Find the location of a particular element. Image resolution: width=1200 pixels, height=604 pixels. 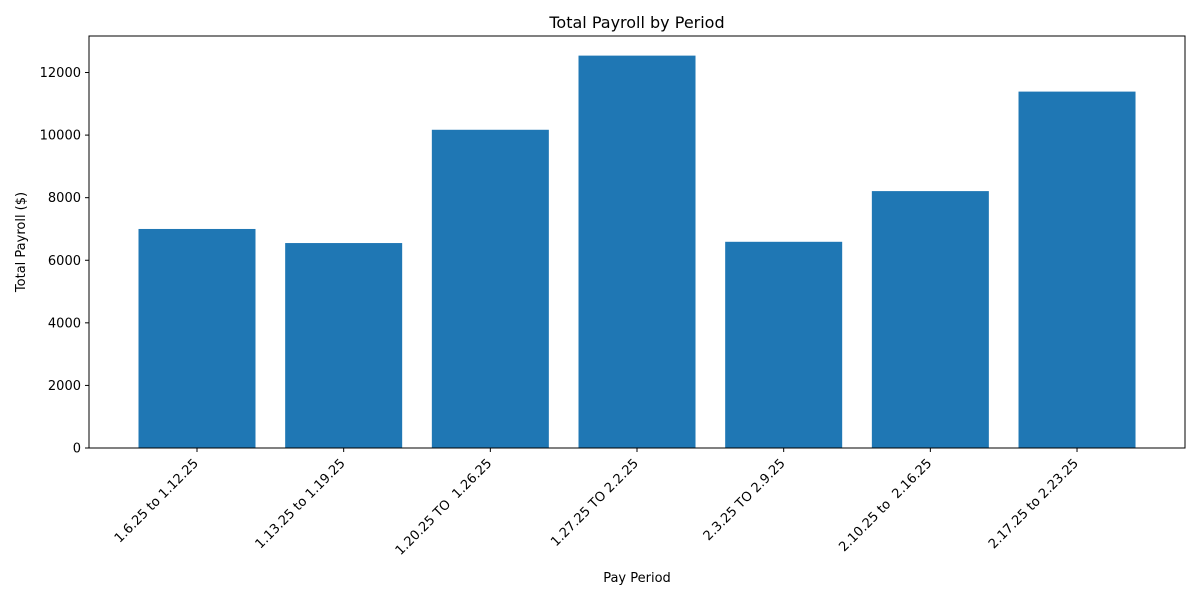

y-tick-label: 6000 is located at coordinates (64, 261).